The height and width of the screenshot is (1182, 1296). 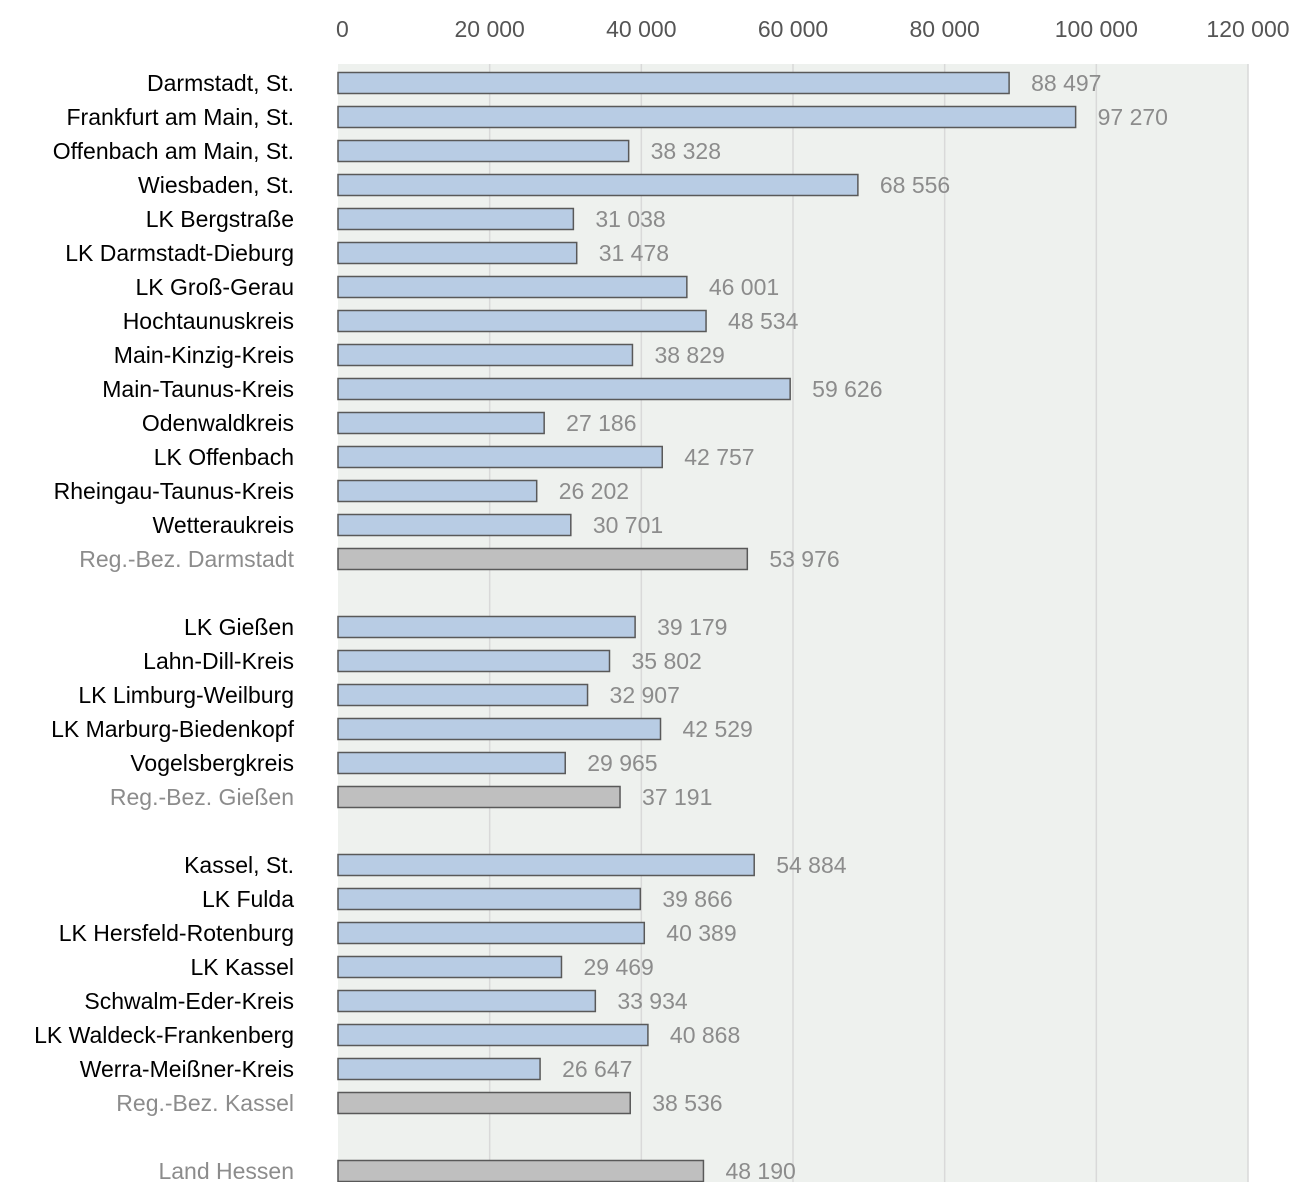 What do you see at coordinates (641, 29) in the screenshot?
I see `x-tick-label: 40 000` at bounding box center [641, 29].